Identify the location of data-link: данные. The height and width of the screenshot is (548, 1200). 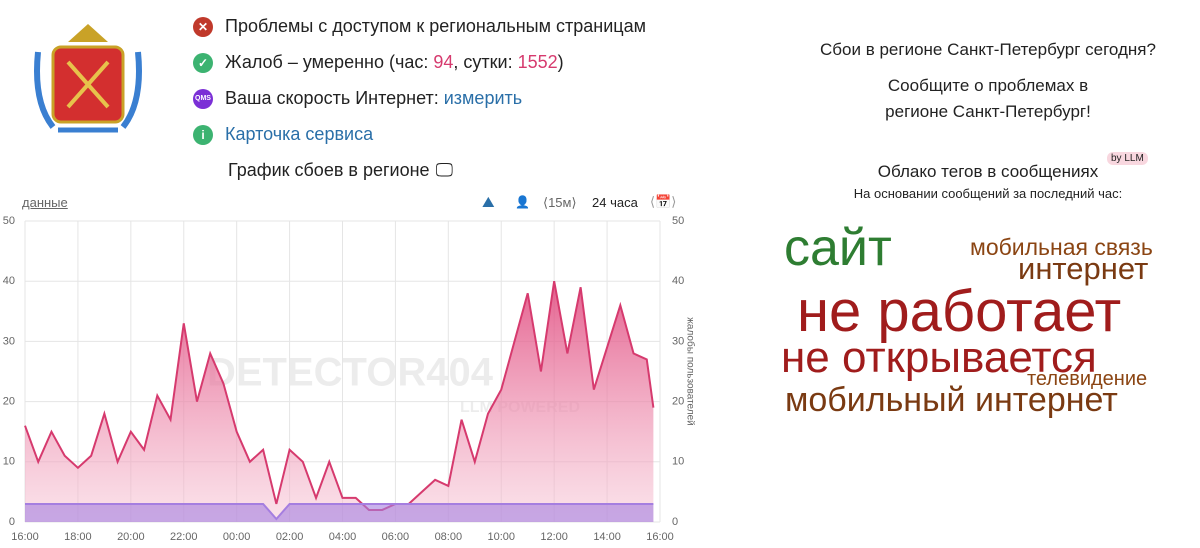
(45, 202).